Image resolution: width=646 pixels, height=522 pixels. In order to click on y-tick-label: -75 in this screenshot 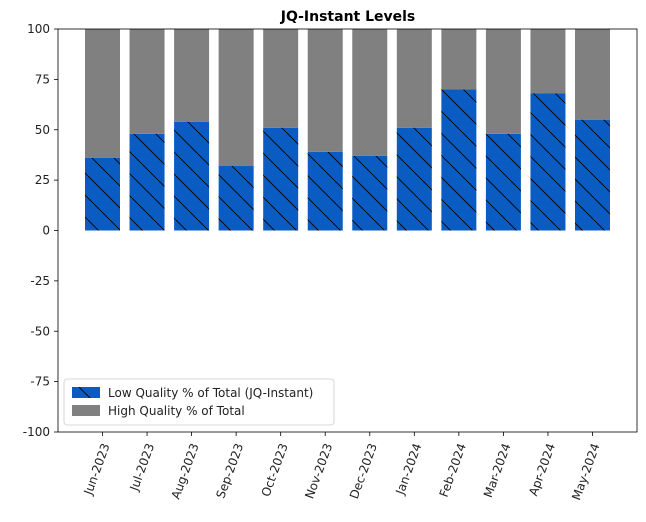, I will do `click(40, 382)`.